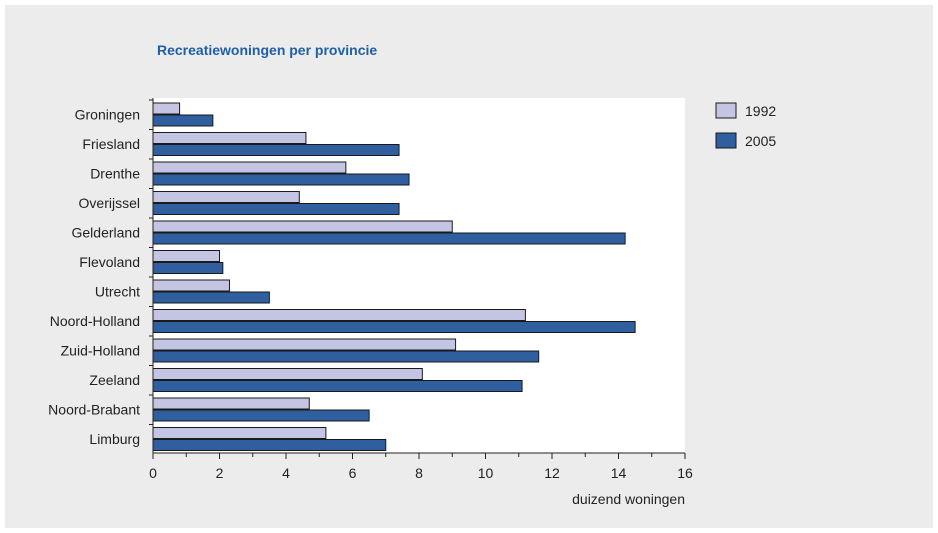  I want to click on category-label: Overijssel, so click(109, 203).